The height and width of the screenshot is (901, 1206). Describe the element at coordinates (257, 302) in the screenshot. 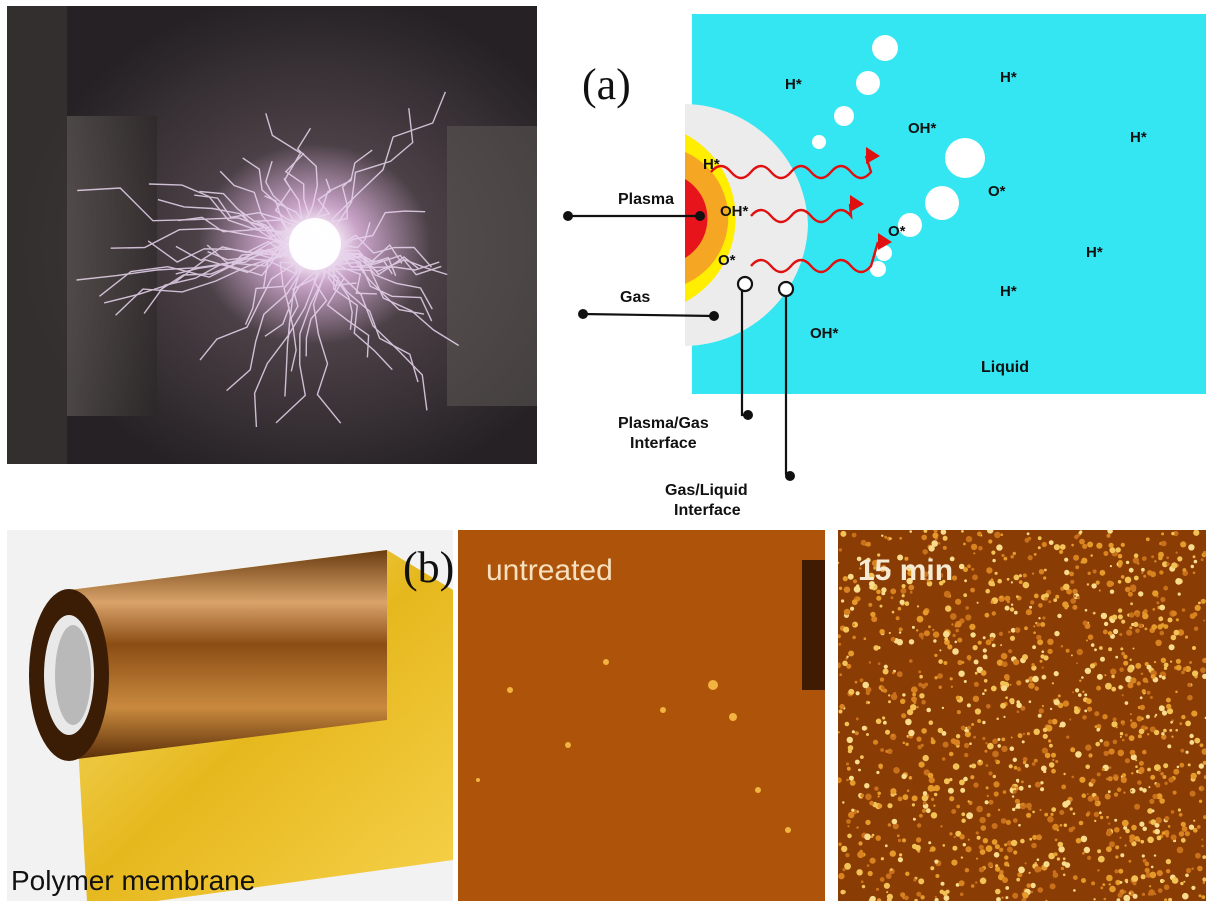

I see `filament` at that location.